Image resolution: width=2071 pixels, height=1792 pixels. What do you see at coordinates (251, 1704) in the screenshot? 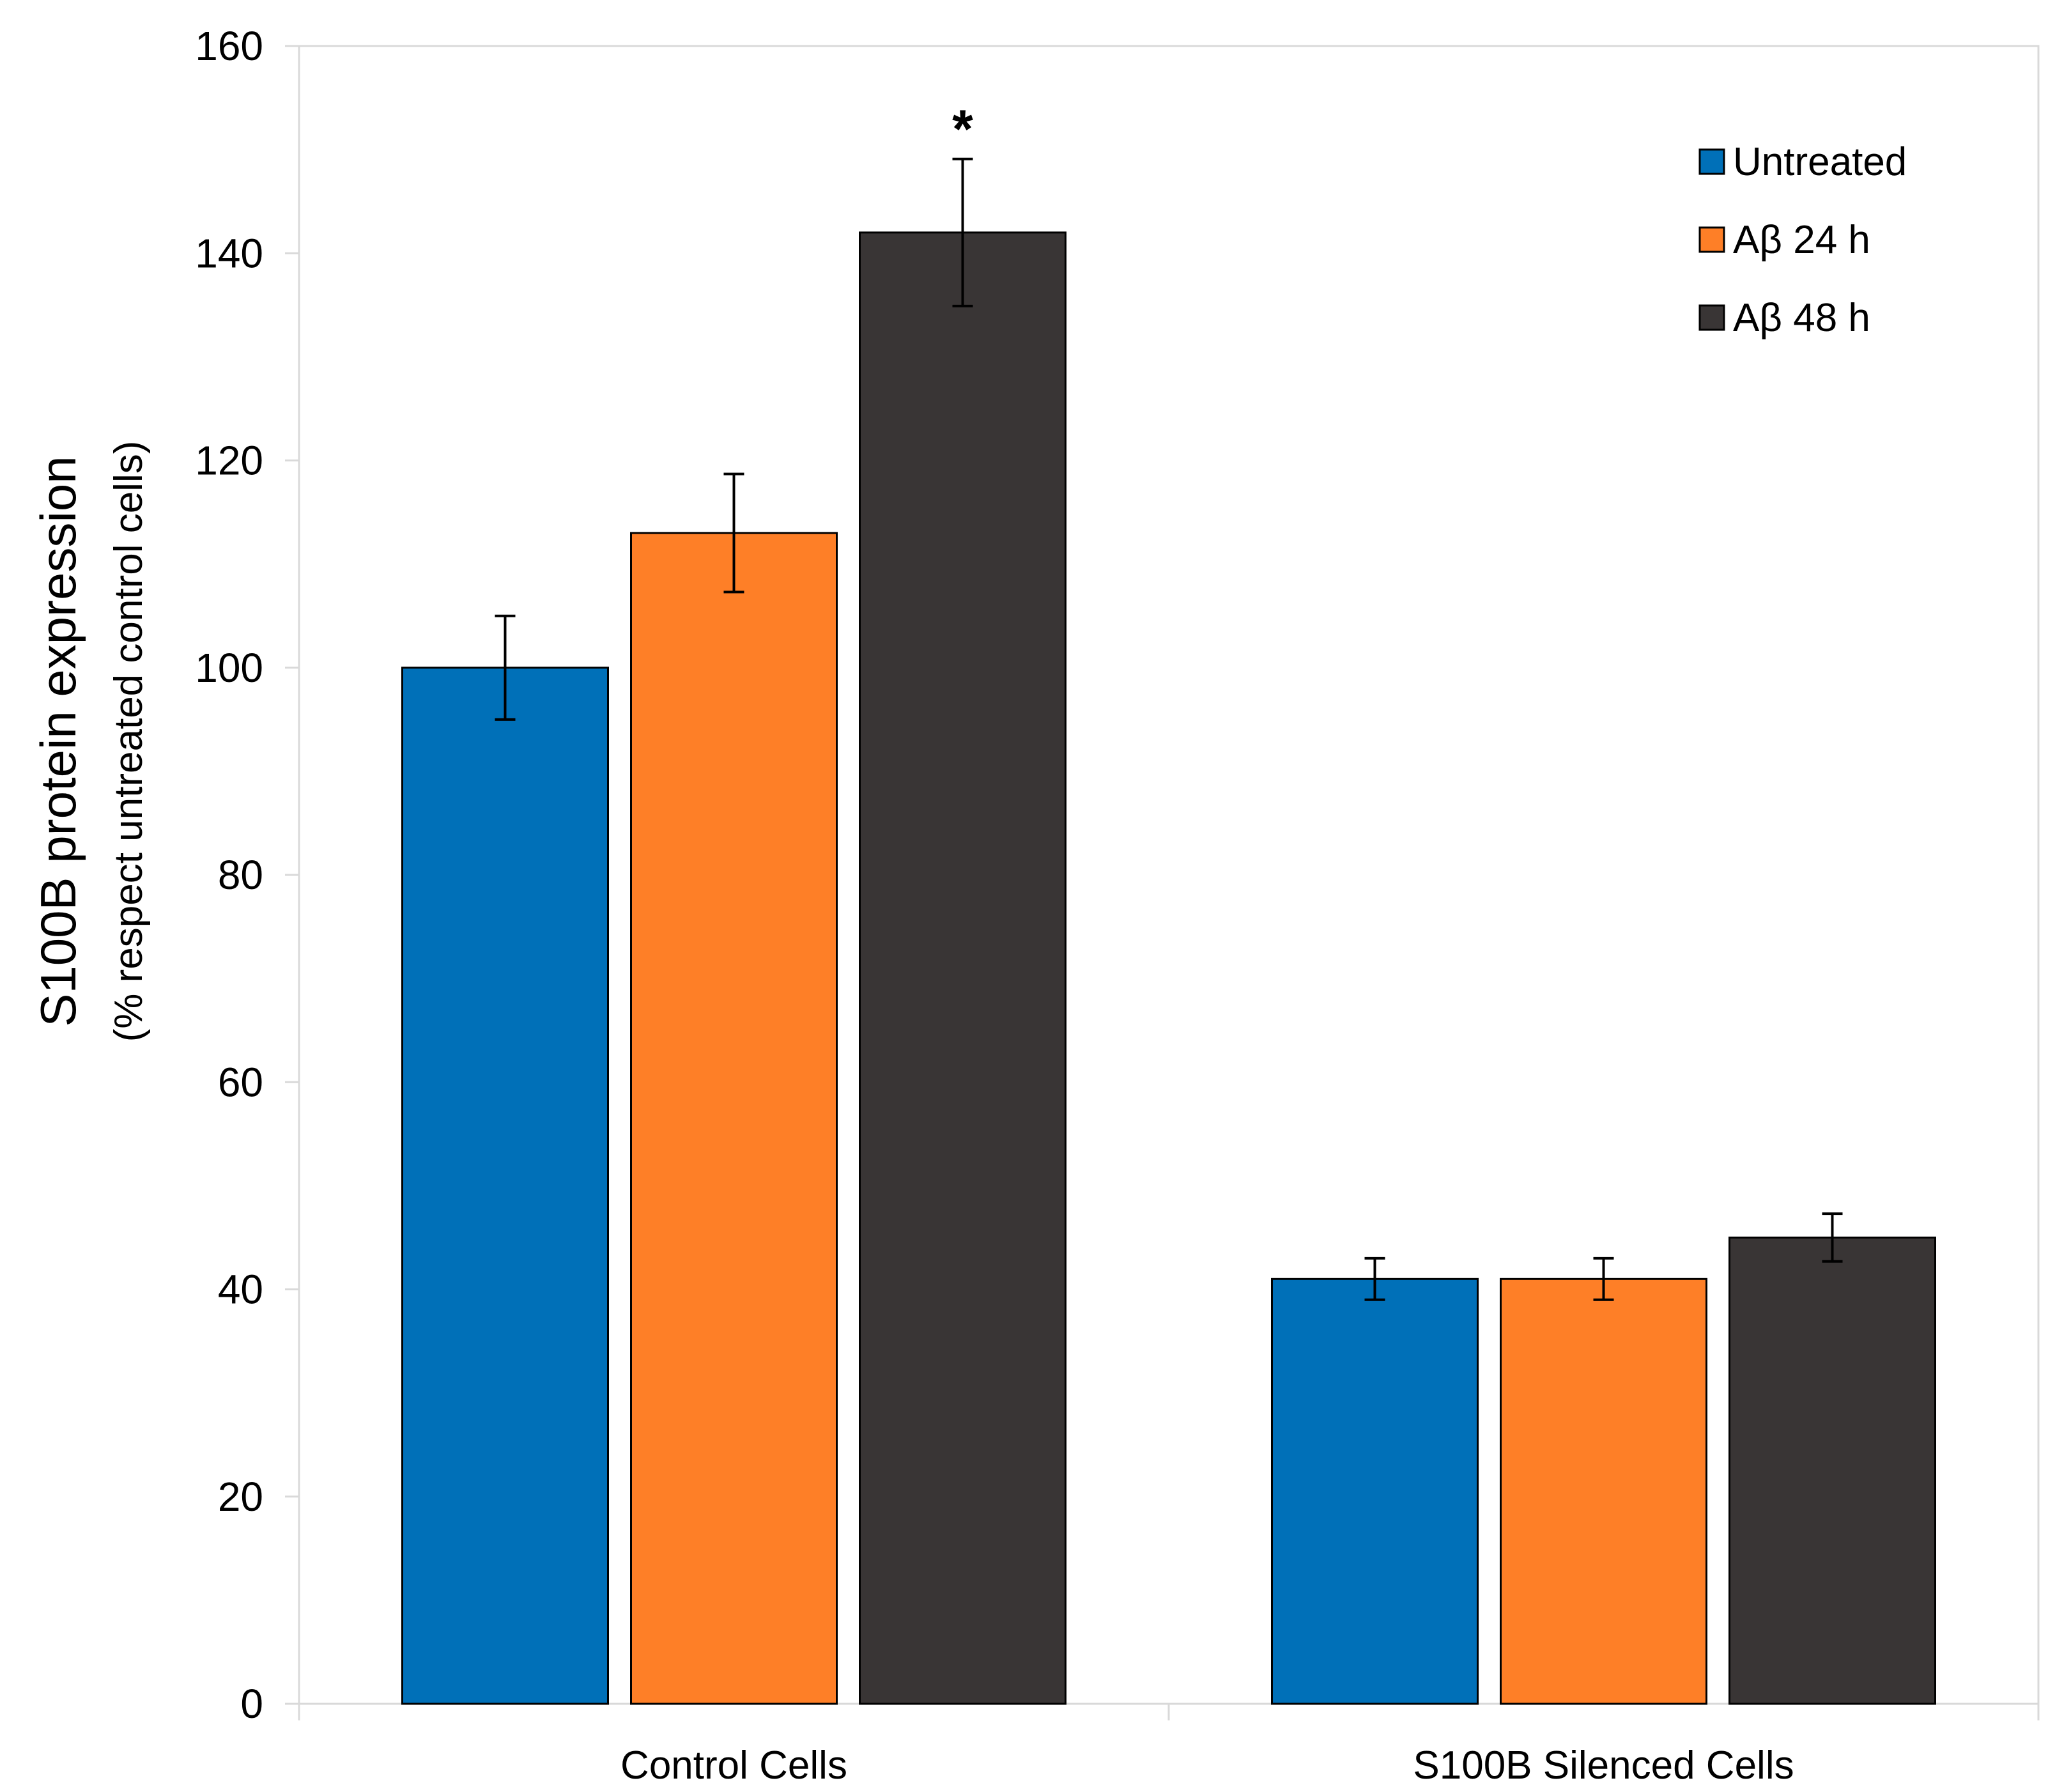
I see `y-tick-label: 0` at bounding box center [251, 1704].